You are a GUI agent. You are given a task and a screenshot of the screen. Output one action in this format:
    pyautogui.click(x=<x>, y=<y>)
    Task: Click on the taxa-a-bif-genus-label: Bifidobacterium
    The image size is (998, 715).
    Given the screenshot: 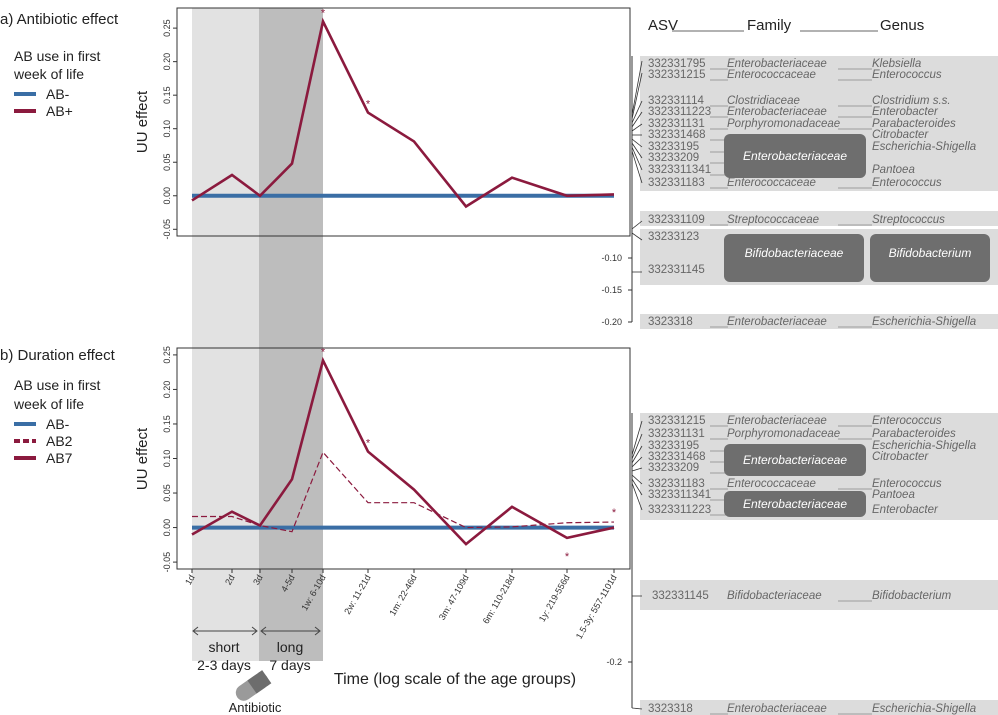 What is the action you would take?
    pyautogui.click(x=930, y=253)
    